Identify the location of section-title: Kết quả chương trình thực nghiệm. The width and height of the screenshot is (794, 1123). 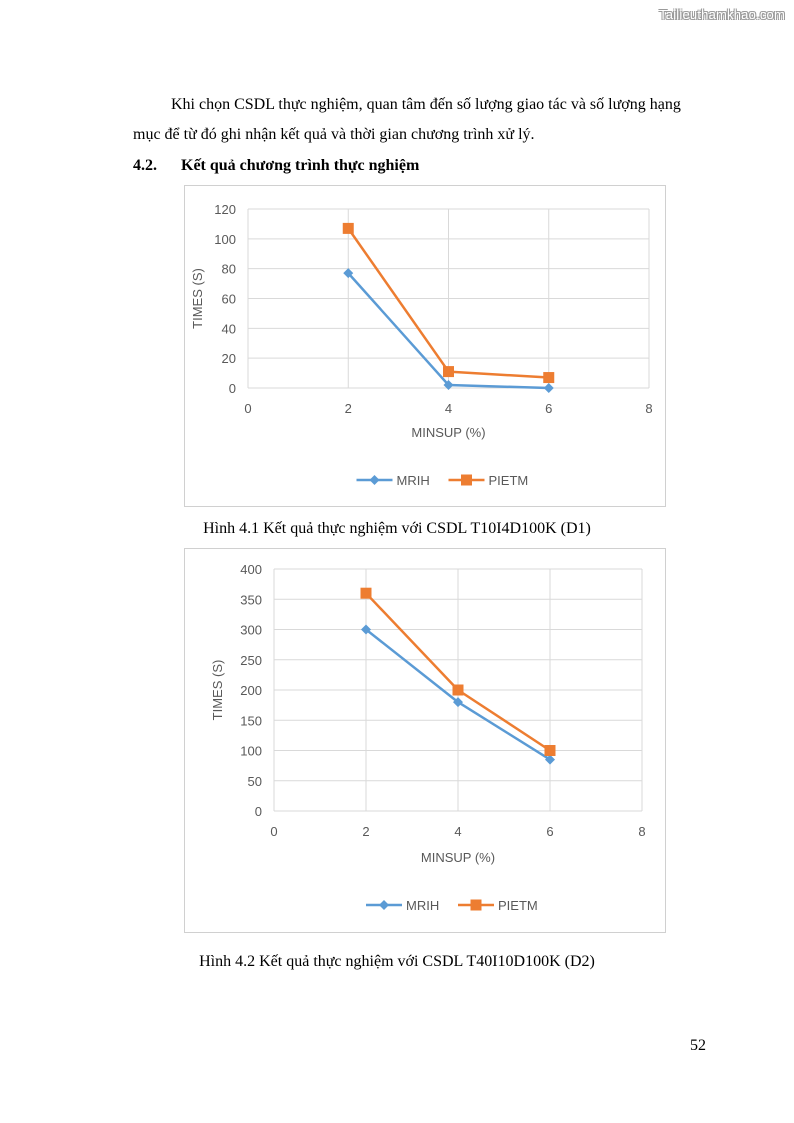
(300, 165).